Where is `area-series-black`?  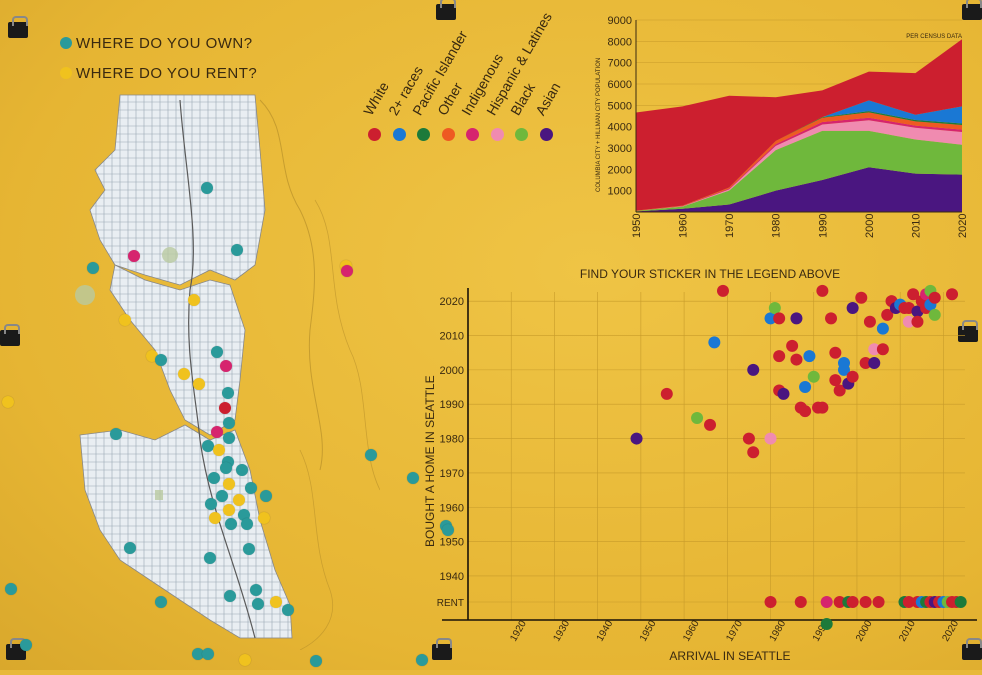 area-series-black is located at coordinates (799, 171).